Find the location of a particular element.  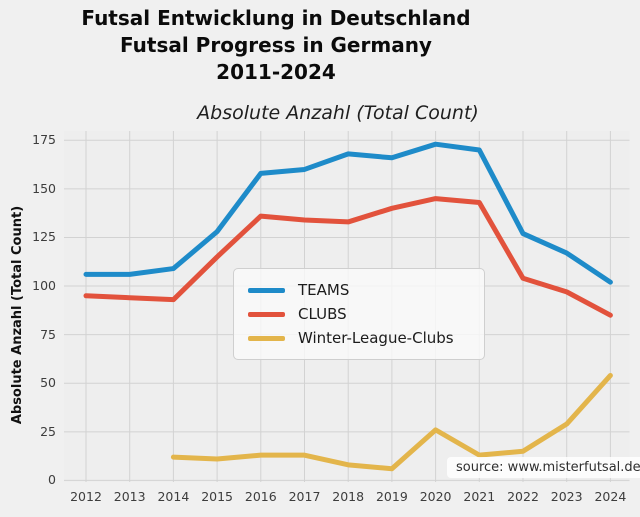

chart-title-line2: Futsal Progress in Germany is located at coordinates (276, 45).